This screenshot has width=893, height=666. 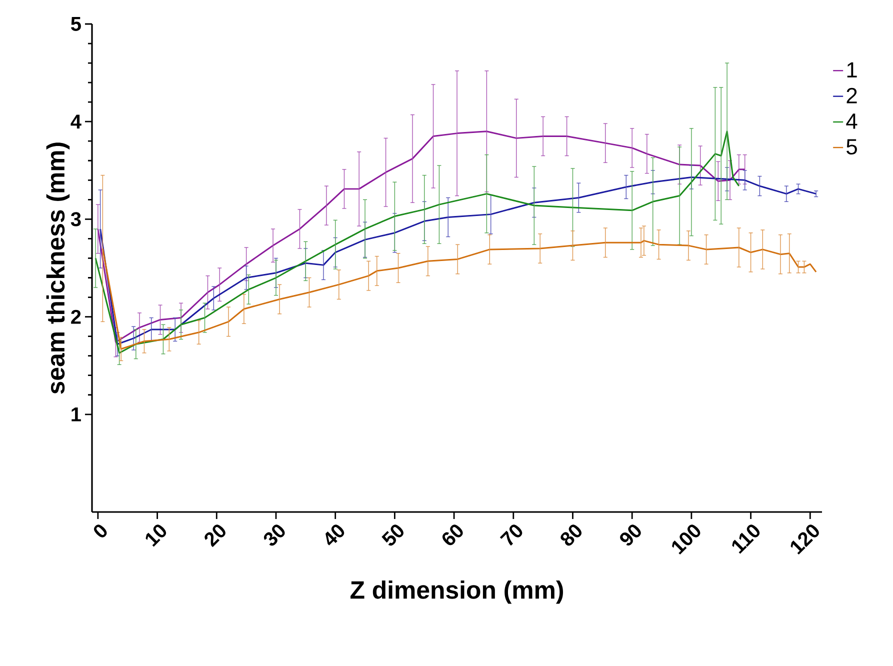 I want to click on y-tick-label: 3, so click(x=75, y=219).